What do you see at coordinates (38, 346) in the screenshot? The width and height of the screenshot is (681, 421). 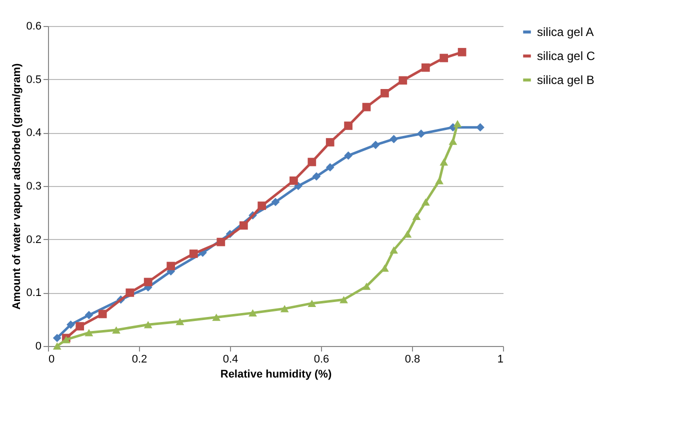 I see `y-tick-label: 0` at bounding box center [38, 346].